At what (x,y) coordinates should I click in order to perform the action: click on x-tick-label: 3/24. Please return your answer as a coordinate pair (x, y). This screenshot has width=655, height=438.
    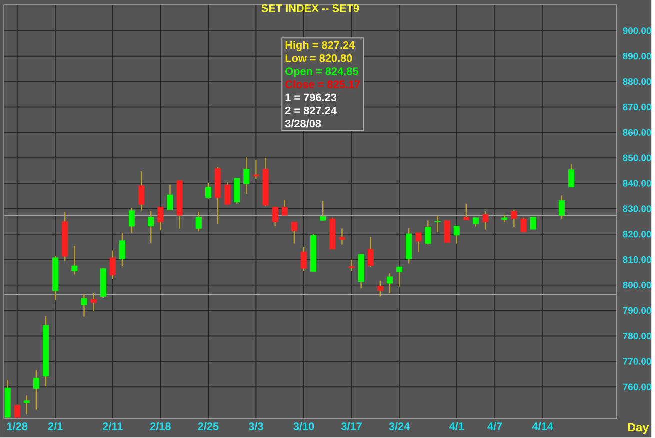
    Looking at the image, I should click on (399, 426).